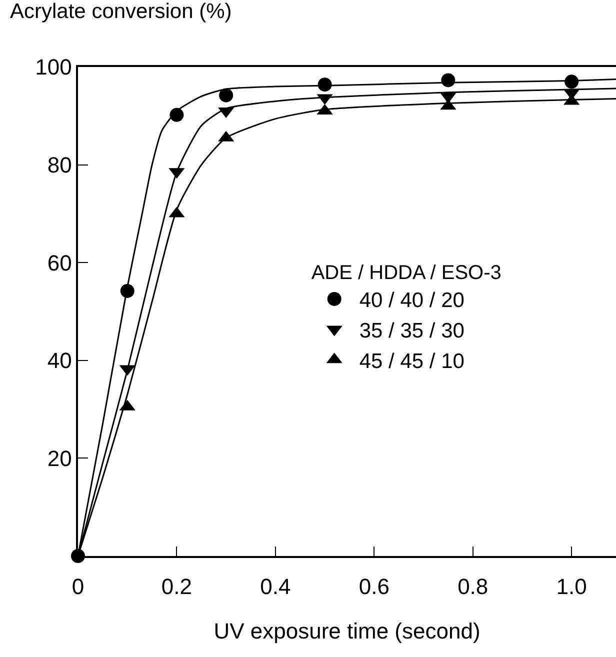 This screenshot has width=616, height=657. What do you see at coordinates (78, 587) in the screenshot?
I see `x-tick-label: 0` at bounding box center [78, 587].